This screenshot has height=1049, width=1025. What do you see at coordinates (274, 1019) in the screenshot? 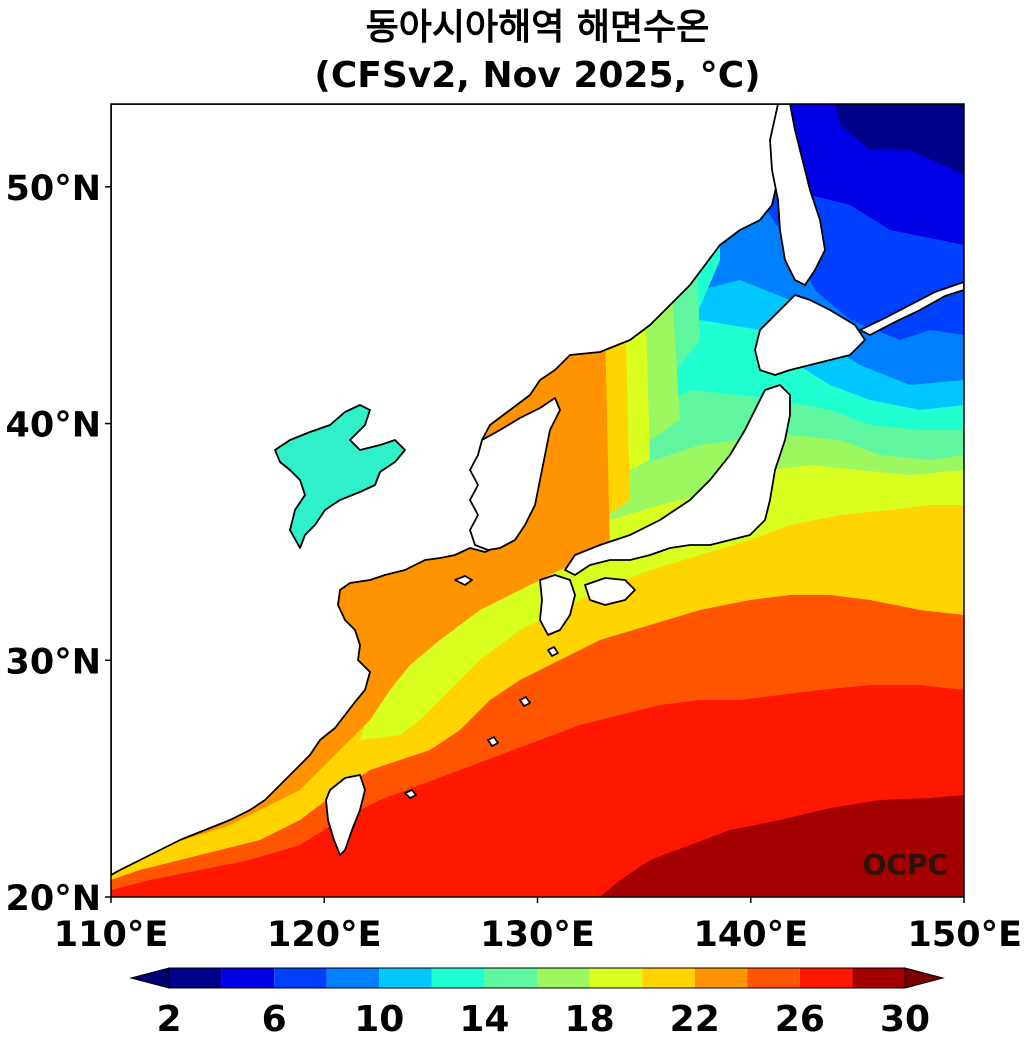
I see `colorbar-tick-label: 6` at bounding box center [274, 1019].